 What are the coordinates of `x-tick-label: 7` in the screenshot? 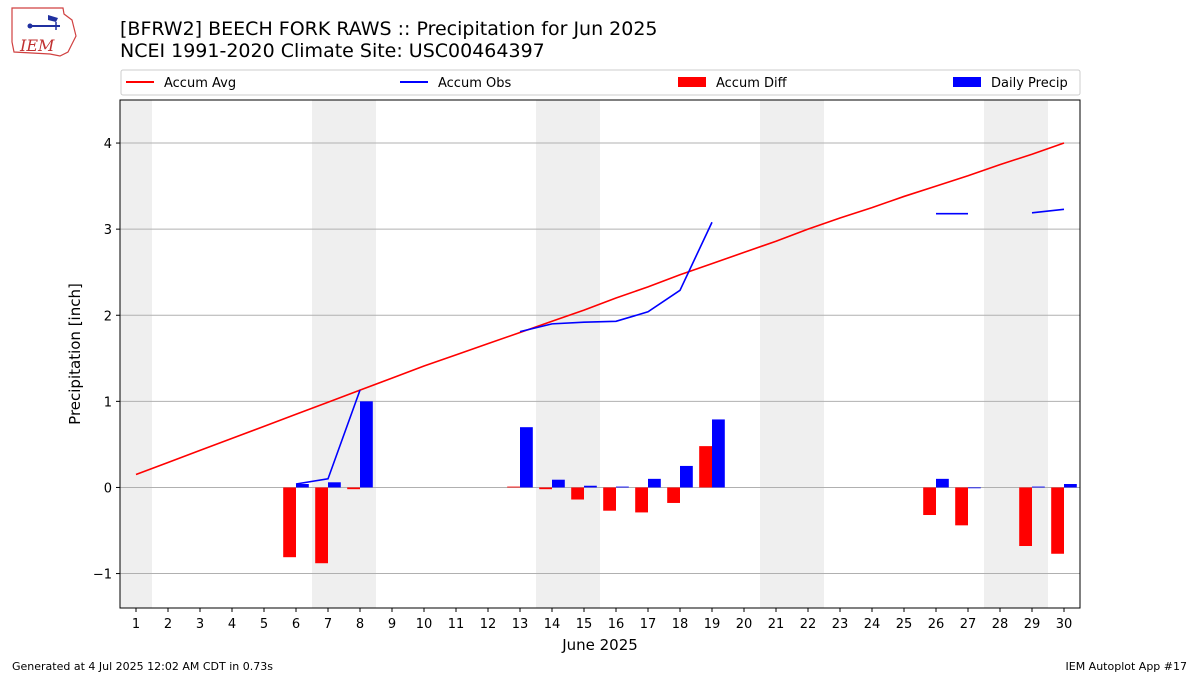 It's located at (328, 624).